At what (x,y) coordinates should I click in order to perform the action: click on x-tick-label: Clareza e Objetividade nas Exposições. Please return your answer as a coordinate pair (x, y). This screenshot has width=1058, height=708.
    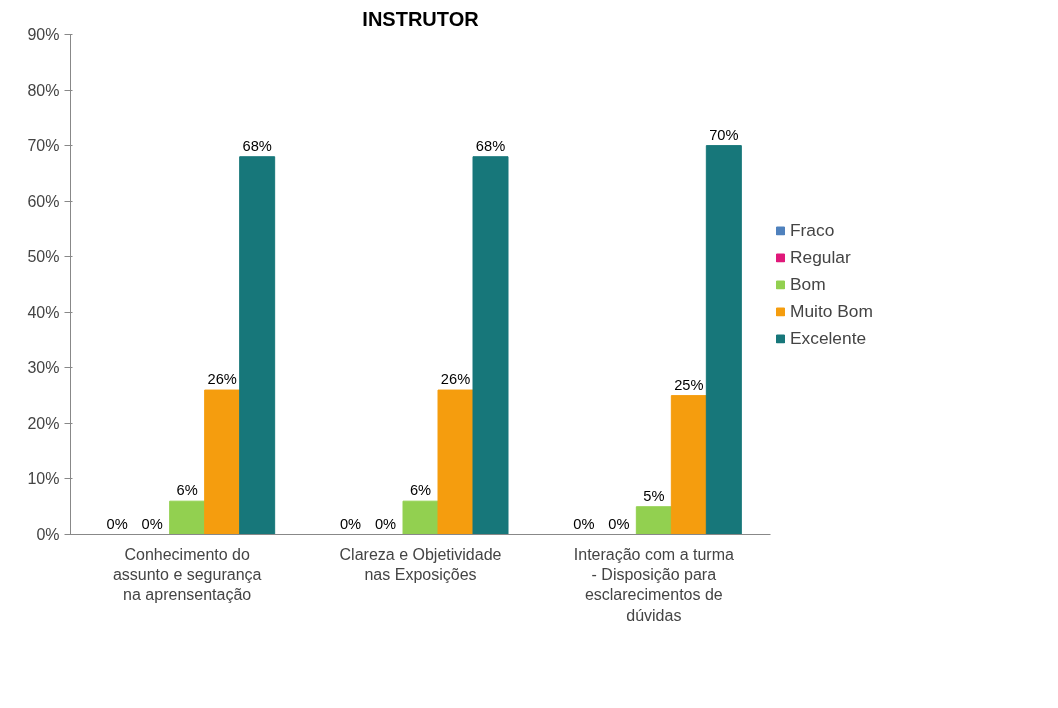
    Looking at the image, I should click on (420, 564).